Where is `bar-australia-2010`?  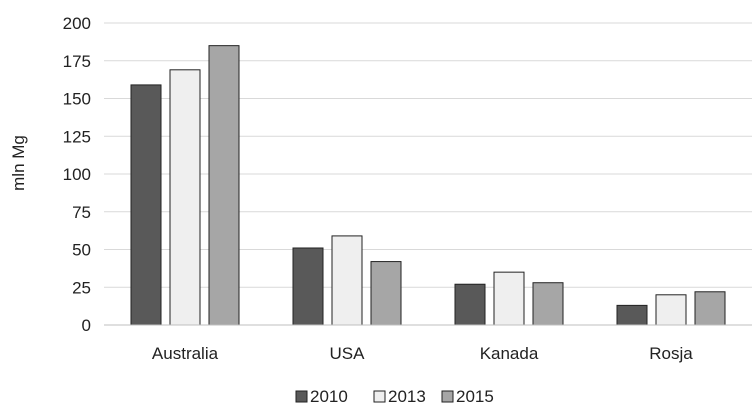
bar-australia-2010 is located at coordinates (146, 205).